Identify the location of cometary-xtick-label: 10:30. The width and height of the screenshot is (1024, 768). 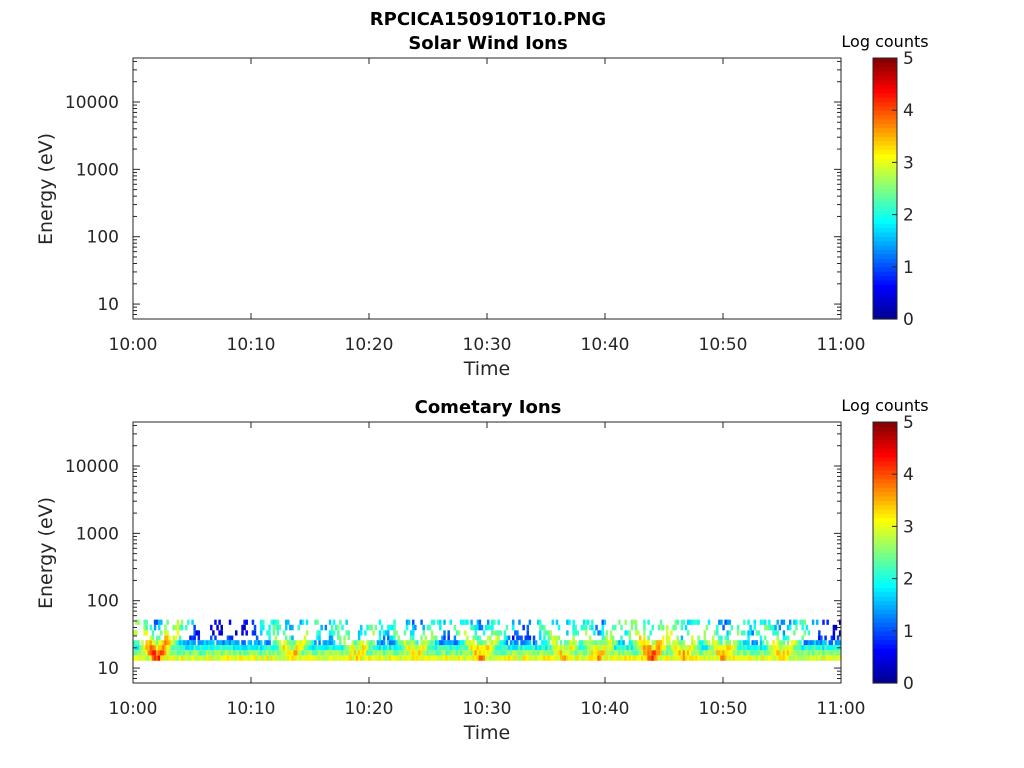
(487, 709).